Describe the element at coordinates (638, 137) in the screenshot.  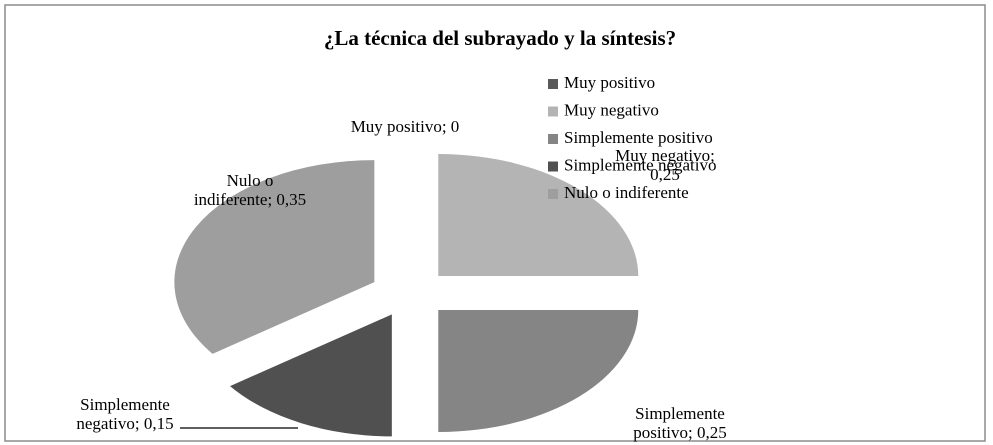
I see `legend-label: Simplemente positivo` at that location.